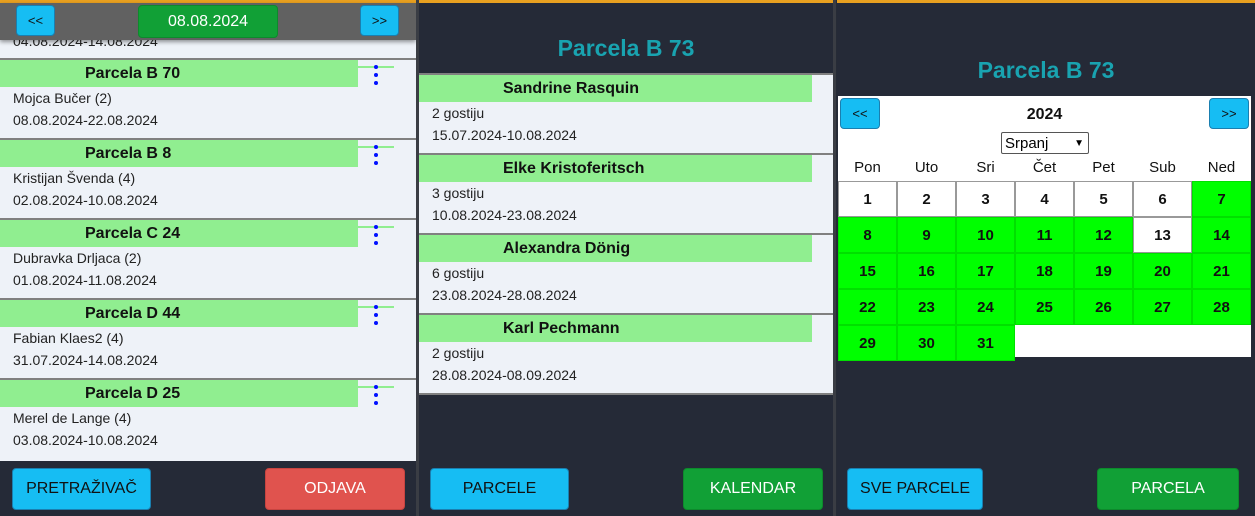 The width and height of the screenshot is (1255, 516). I want to click on weekday-label: Sub, so click(1162, 167).